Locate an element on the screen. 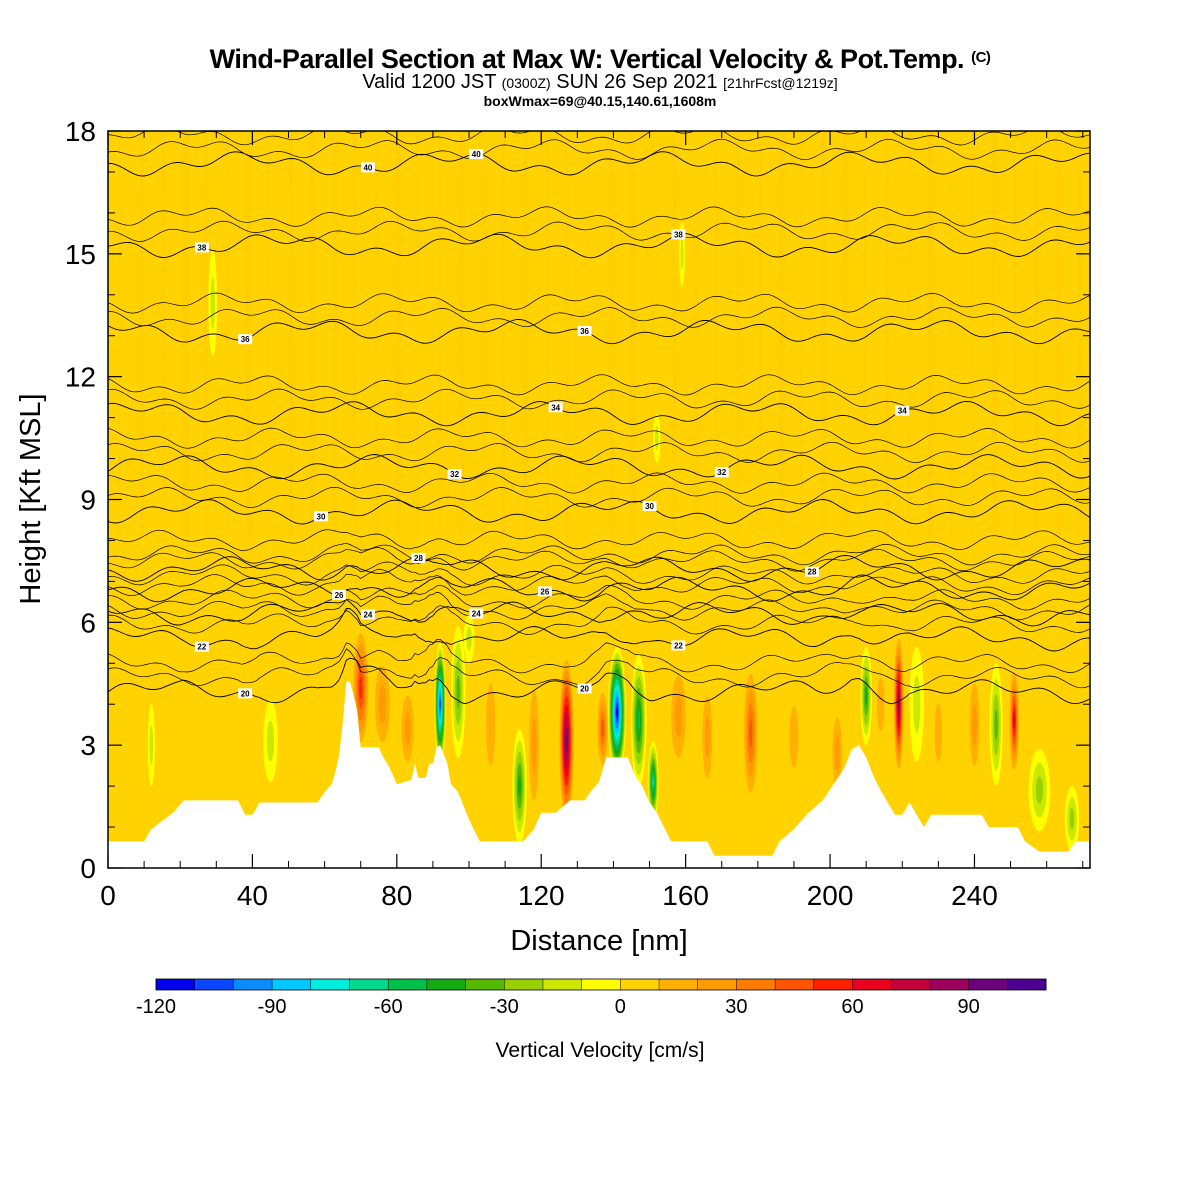 Image resolution: width=1200 pixels, height=1200 pixels. contour-label: 20 is located at coordinates (584, 689).